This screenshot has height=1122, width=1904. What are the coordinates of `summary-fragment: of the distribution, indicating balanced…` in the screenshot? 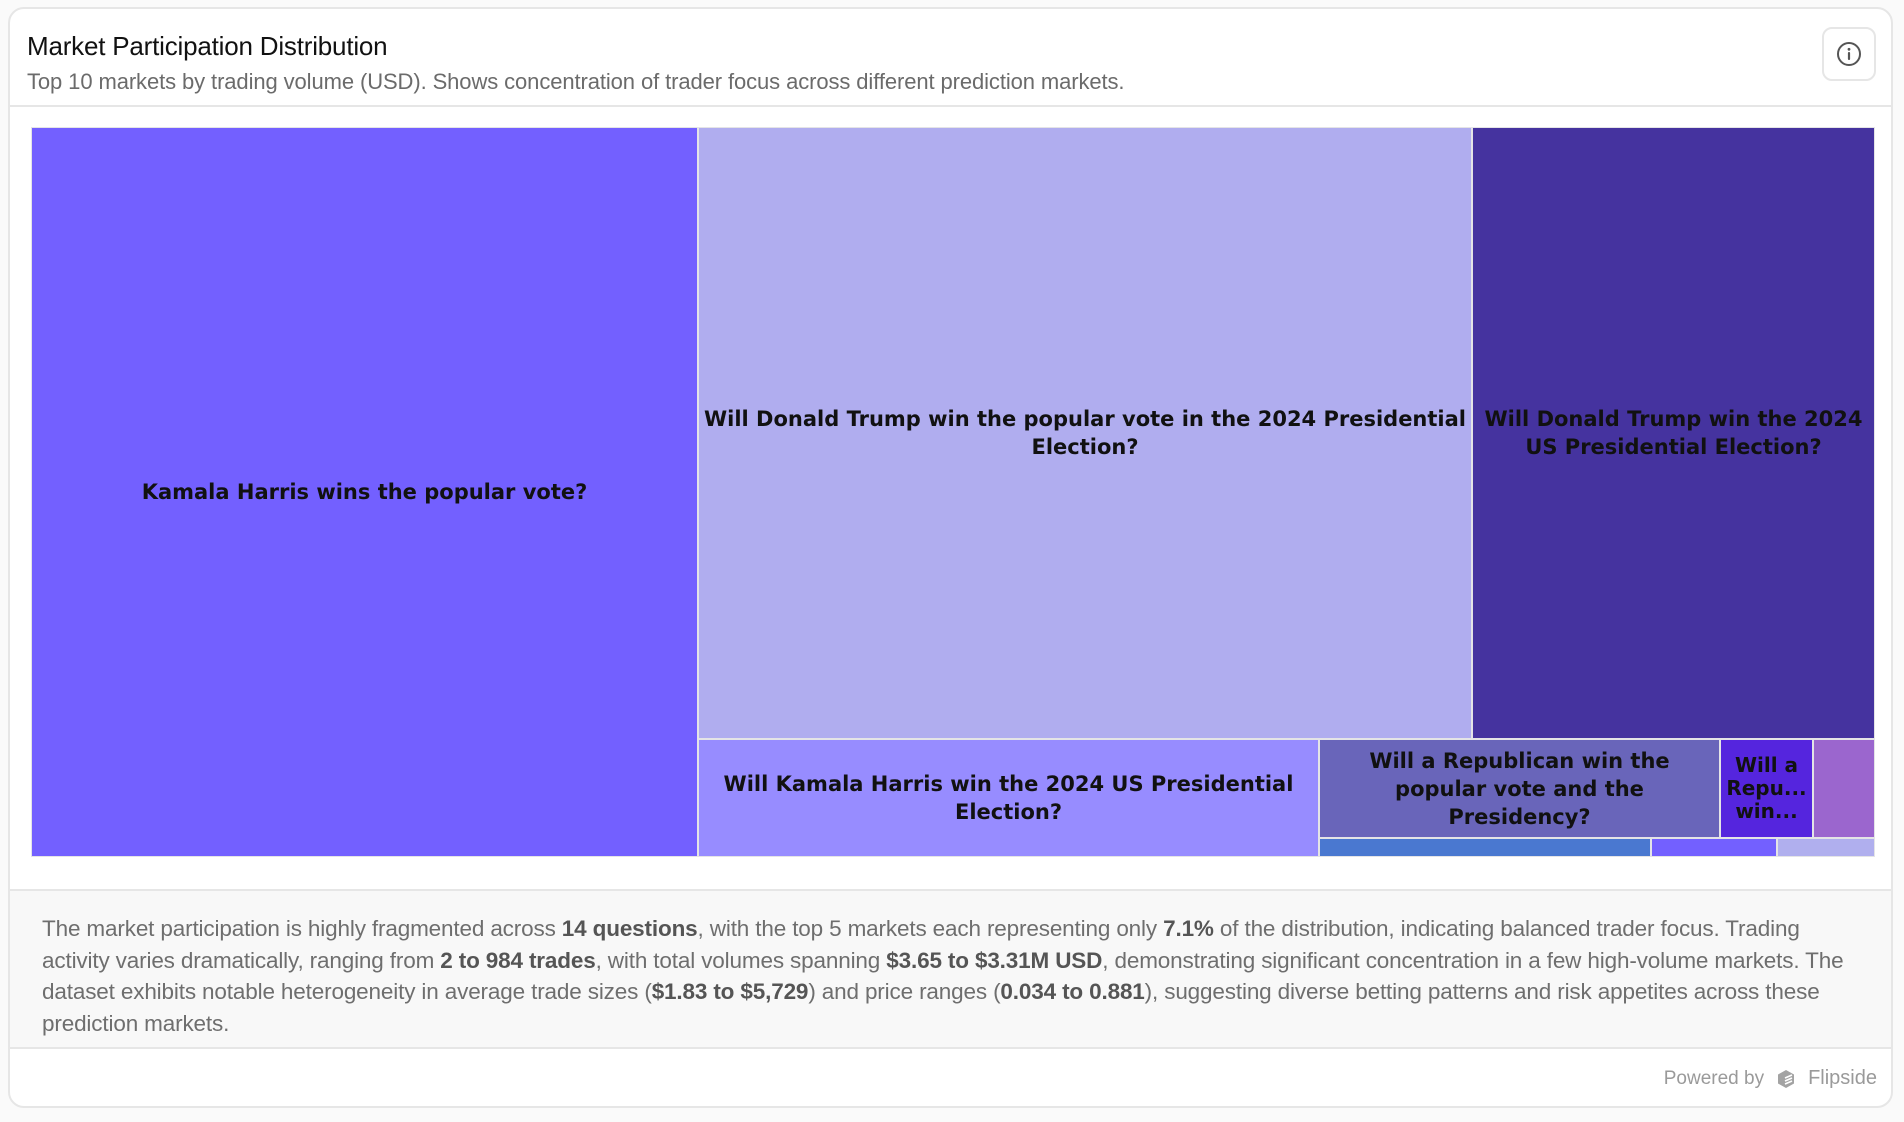 It's located at (921, 944).